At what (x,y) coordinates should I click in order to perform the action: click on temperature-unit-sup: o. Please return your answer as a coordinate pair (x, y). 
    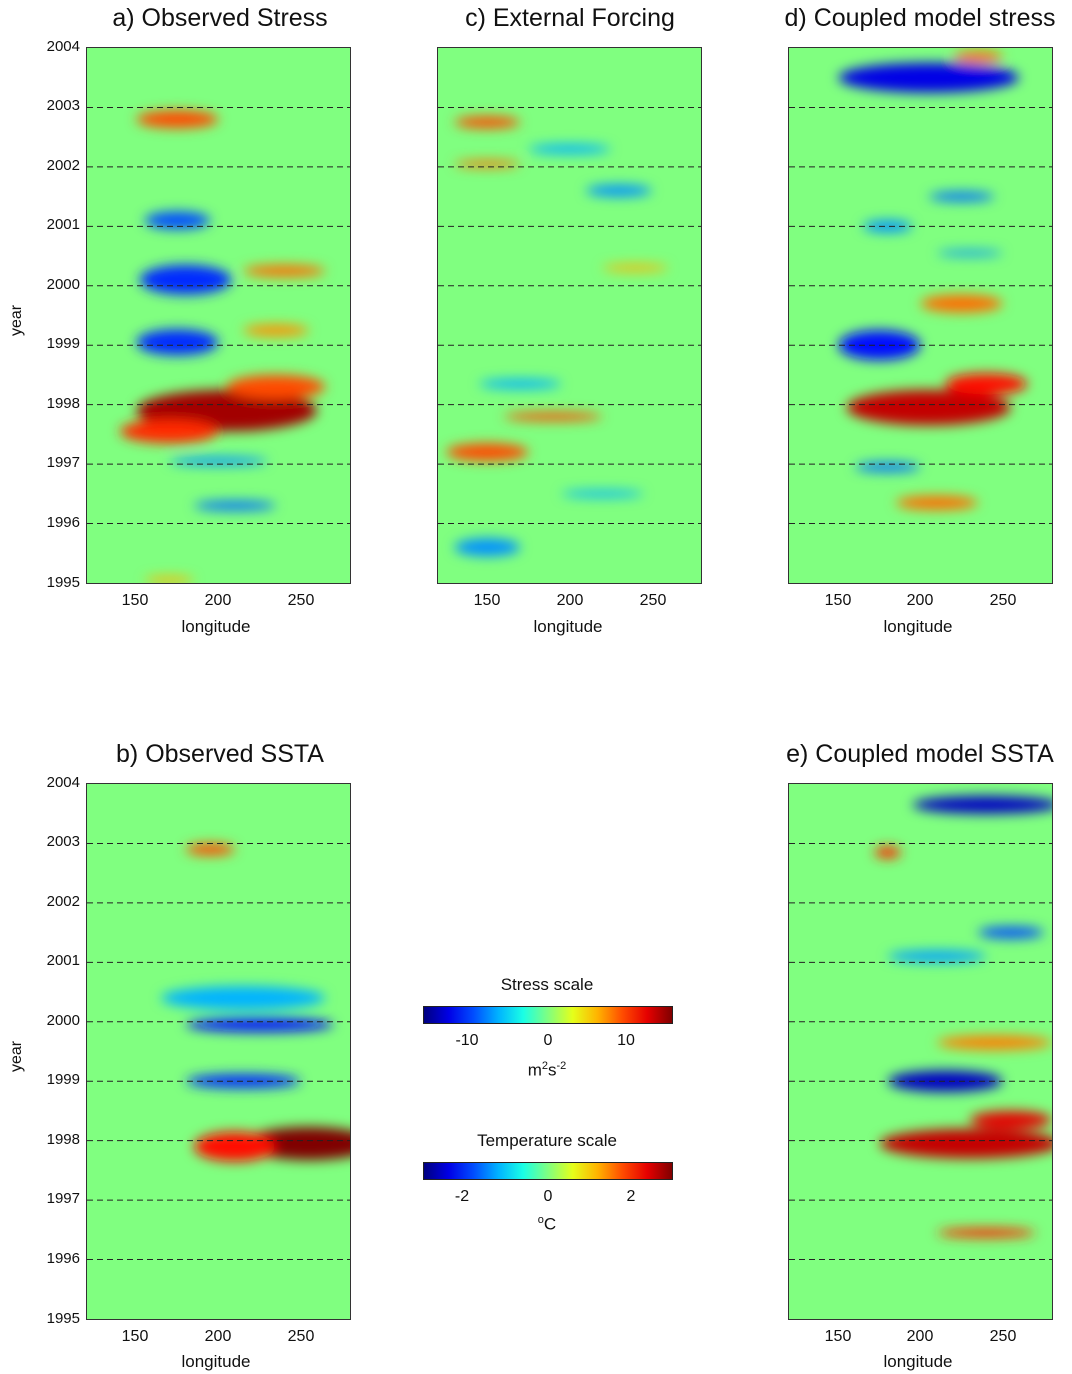
    Looking at the image, I should click on (540, 1220).